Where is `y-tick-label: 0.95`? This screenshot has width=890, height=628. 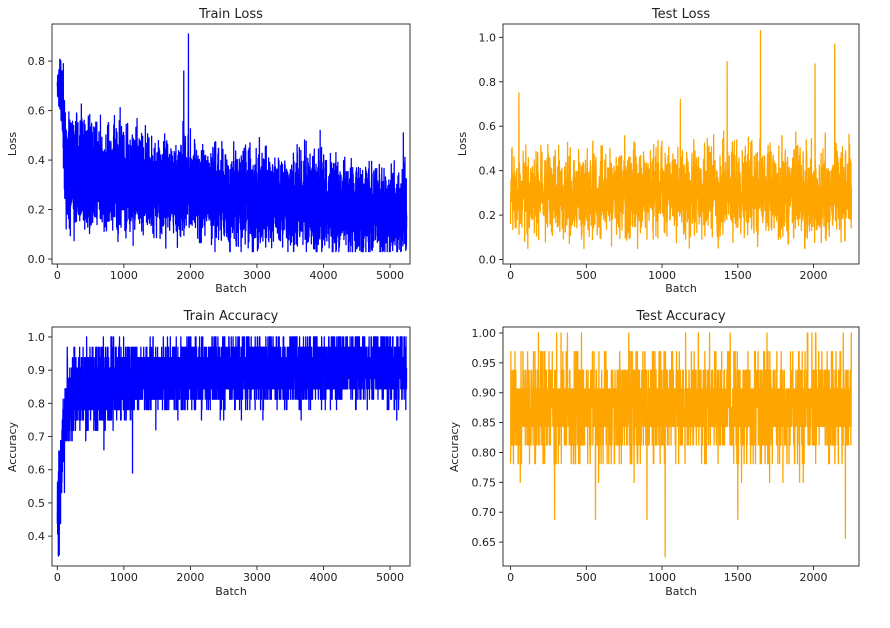
y-tick-label: 0.95 is located at coordinates (484, 363).